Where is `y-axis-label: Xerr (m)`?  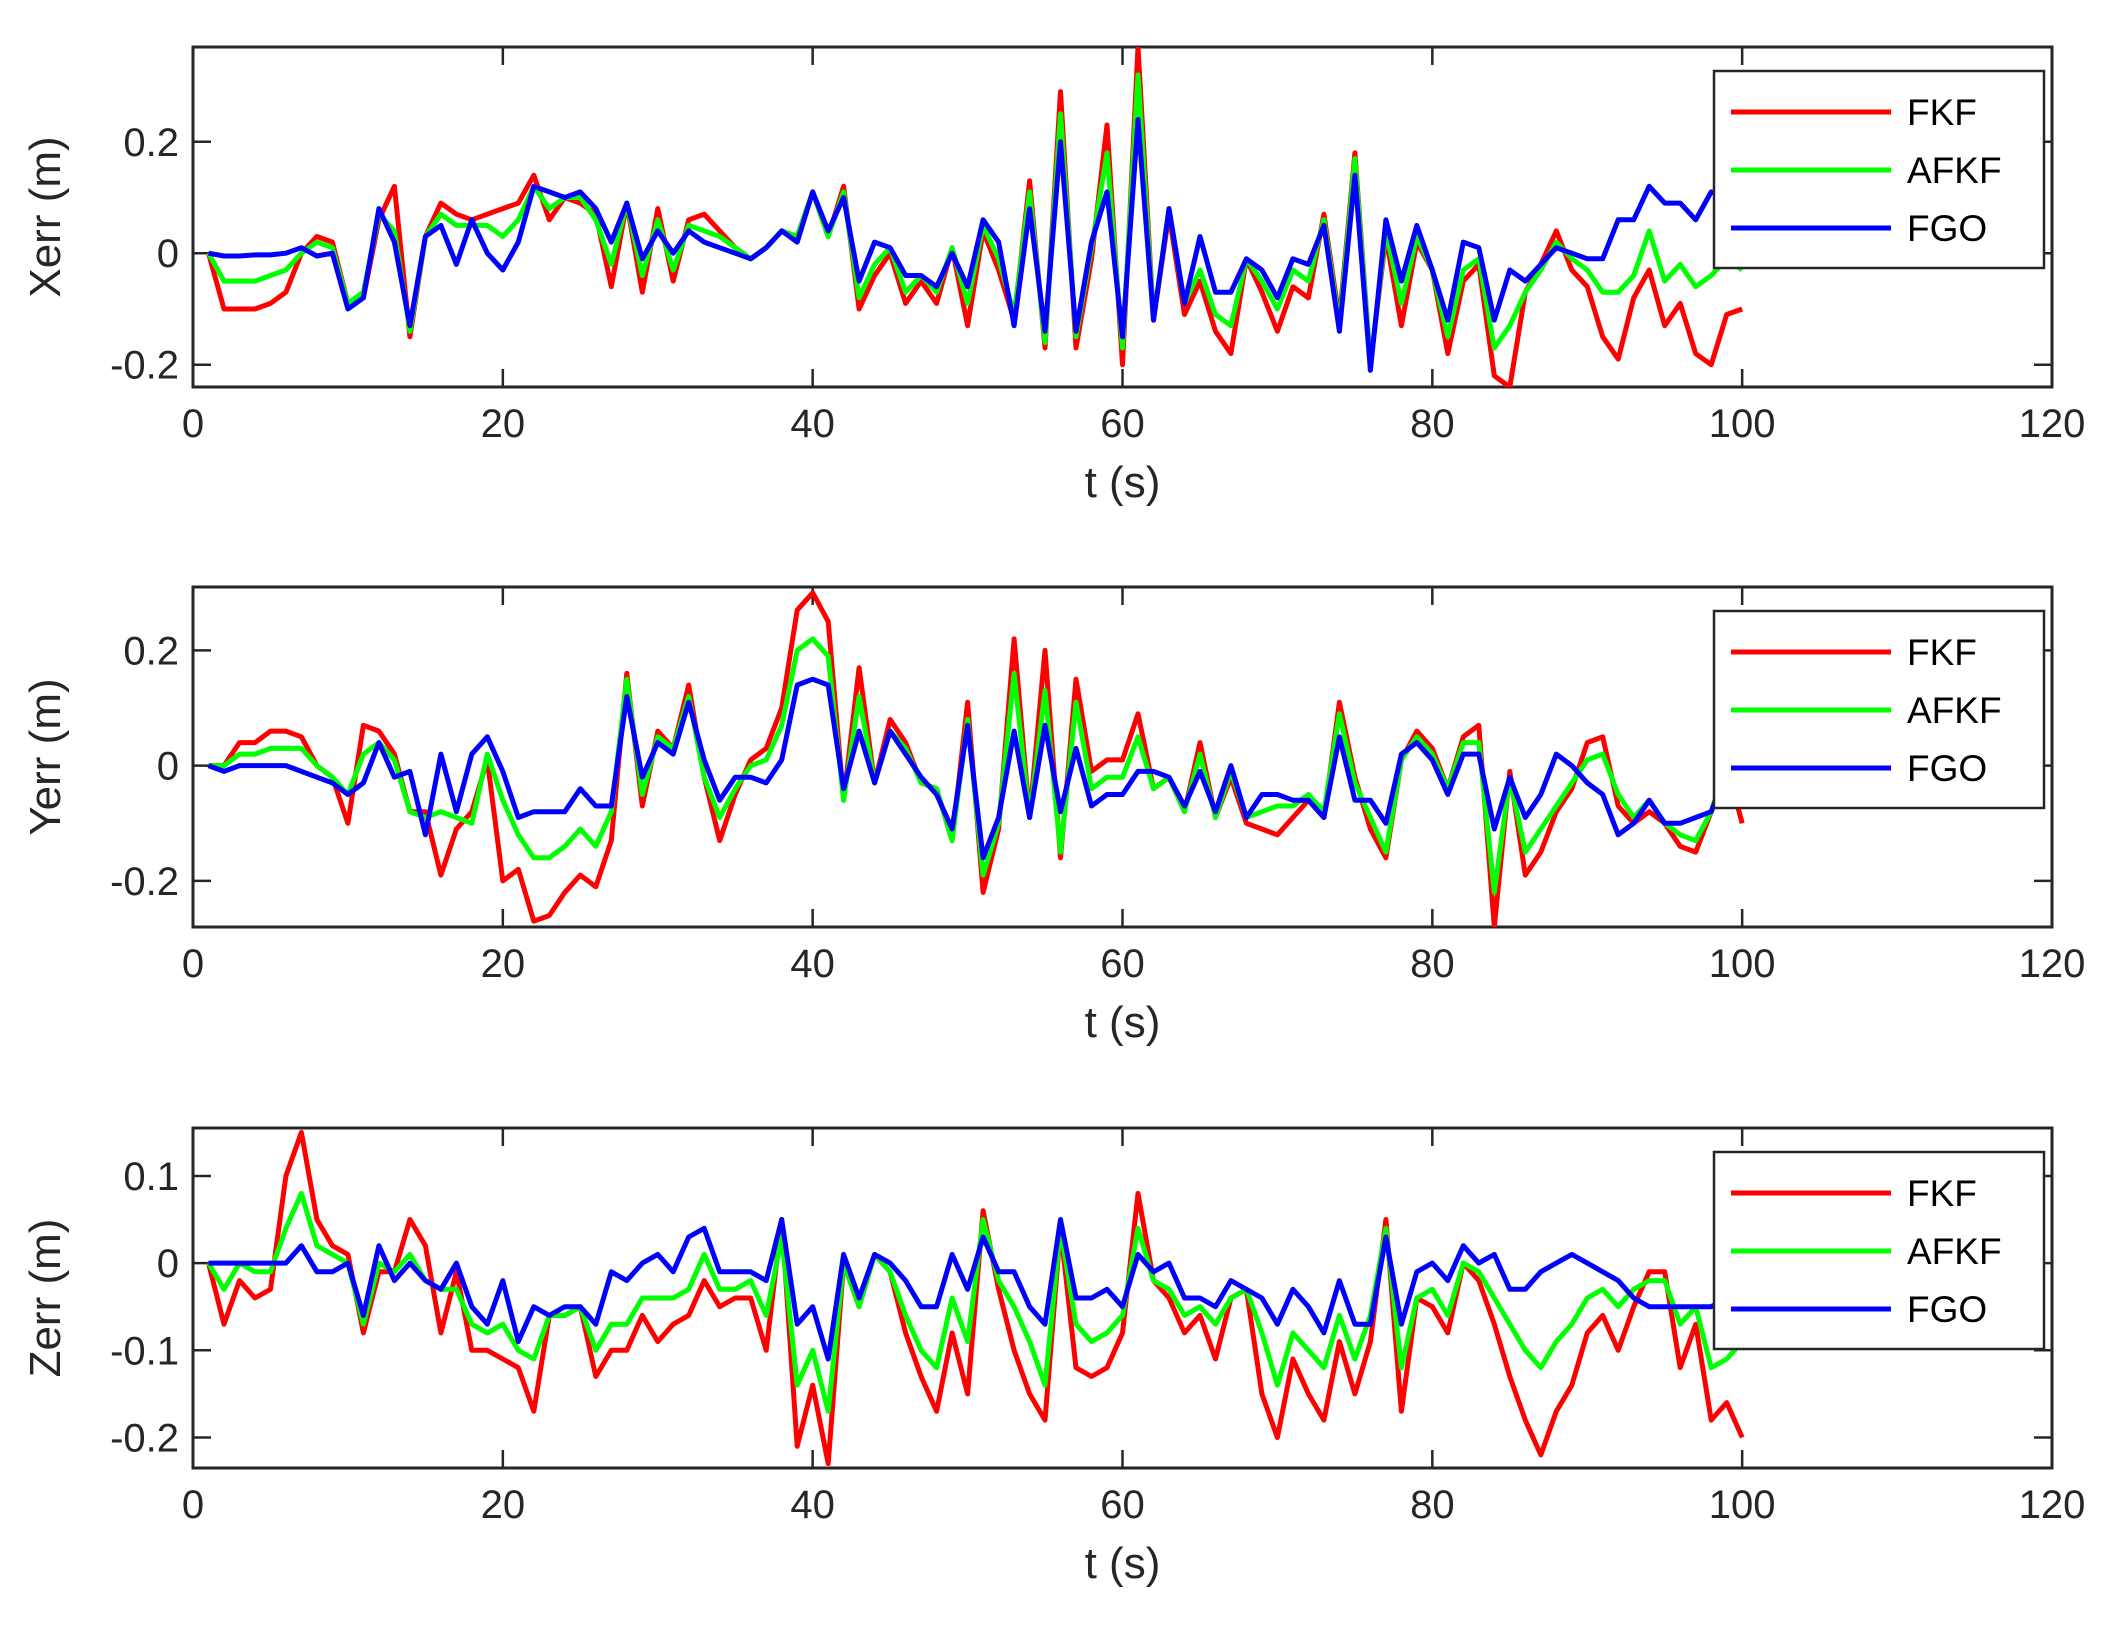 y-axis-label: Xerr (m) is located at coordinates (45, 216).